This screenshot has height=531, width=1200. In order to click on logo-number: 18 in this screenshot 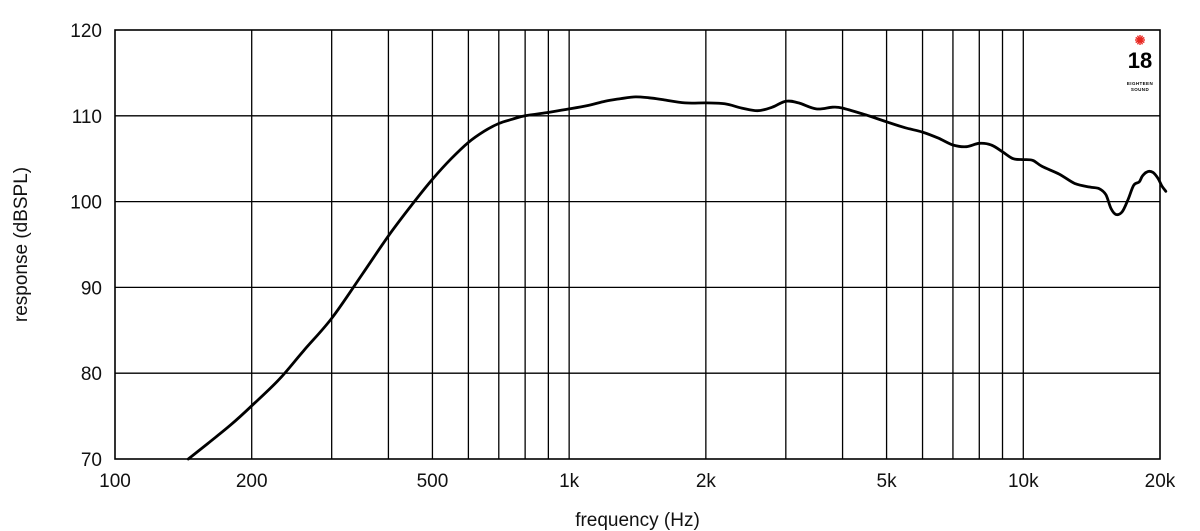, I will do `click(1140, 60)`.